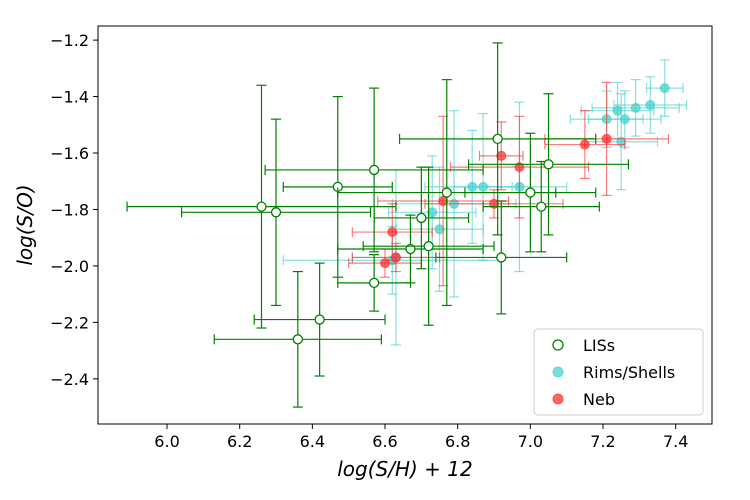  Describe the element at coordinates (558, 372) in the screenshot. I see `legend-marker-rims-shells` at that location.